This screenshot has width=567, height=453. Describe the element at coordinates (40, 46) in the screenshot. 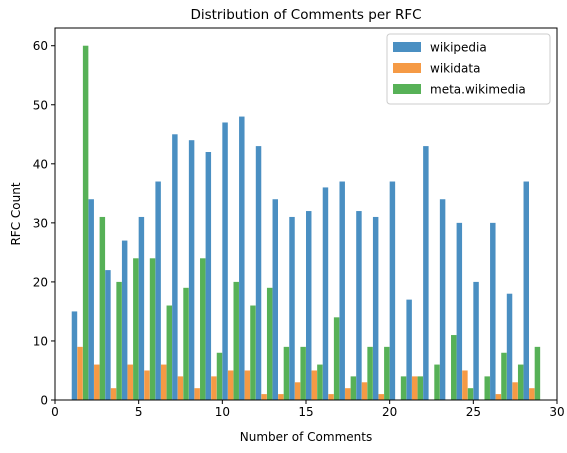

I see `y-tick-label-60: 60` at that location.